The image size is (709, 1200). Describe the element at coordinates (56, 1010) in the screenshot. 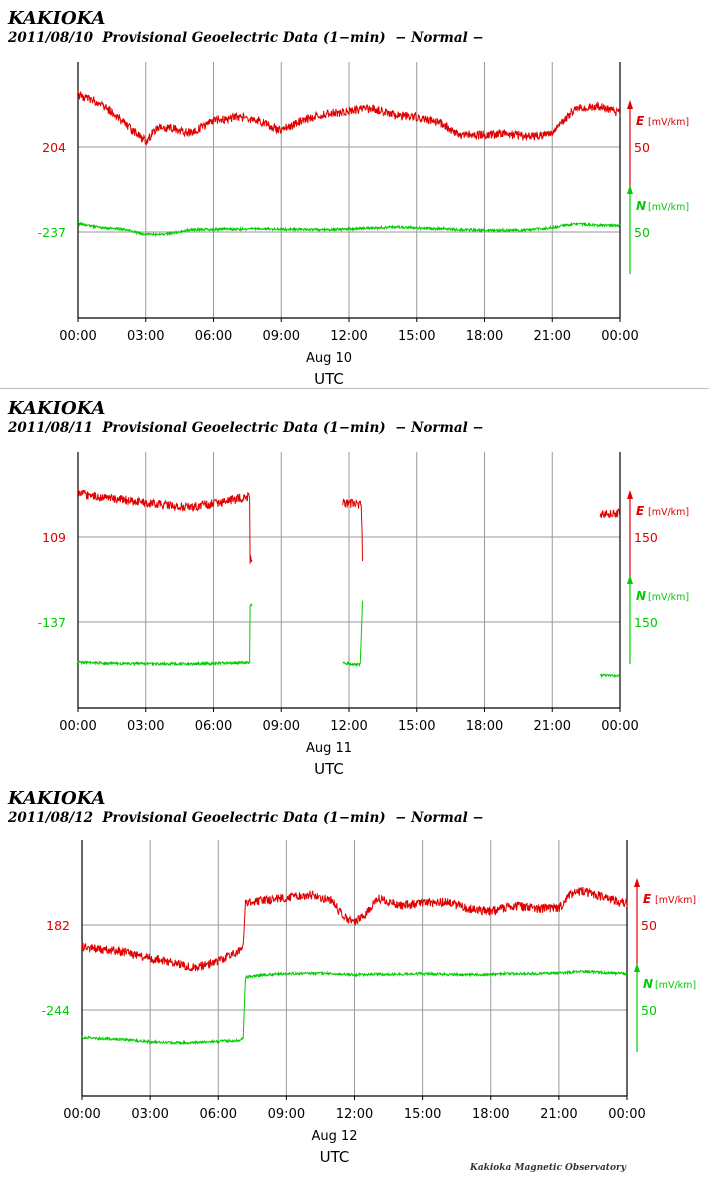

I see `baseline-label-n: -244` at that location.